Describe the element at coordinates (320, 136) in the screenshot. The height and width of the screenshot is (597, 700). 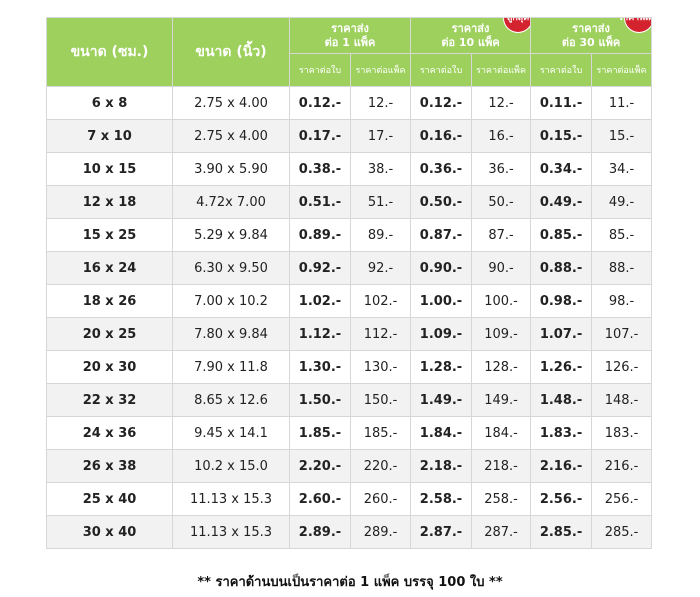
I see `unit-price-1-pack: 0.17.-` at that location.